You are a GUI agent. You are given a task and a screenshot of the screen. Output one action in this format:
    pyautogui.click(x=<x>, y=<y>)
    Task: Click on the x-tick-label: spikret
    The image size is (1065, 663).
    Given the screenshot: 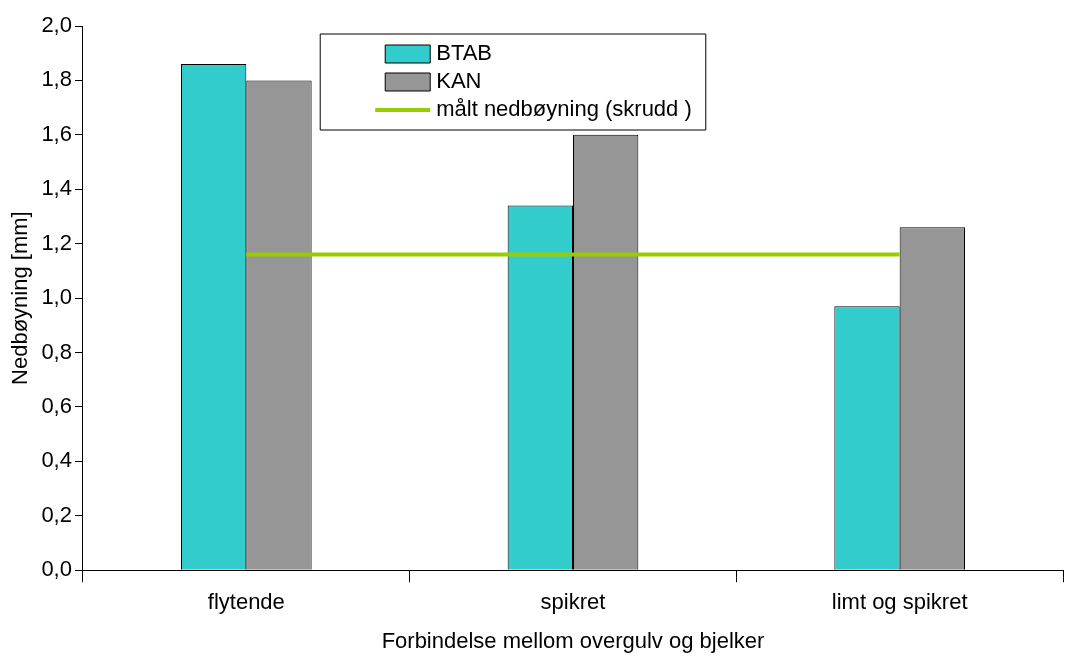 What is the action you would take?
    pyautogui.click(x=573, y=602)
    